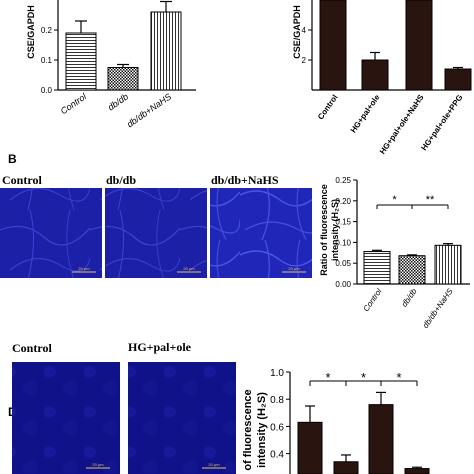 This screenshot has height=474, width=474. What do you see at coordinates (51, 233) in the screenshot?
I see `micrograph-b-control` at bounding box center [51, 233].